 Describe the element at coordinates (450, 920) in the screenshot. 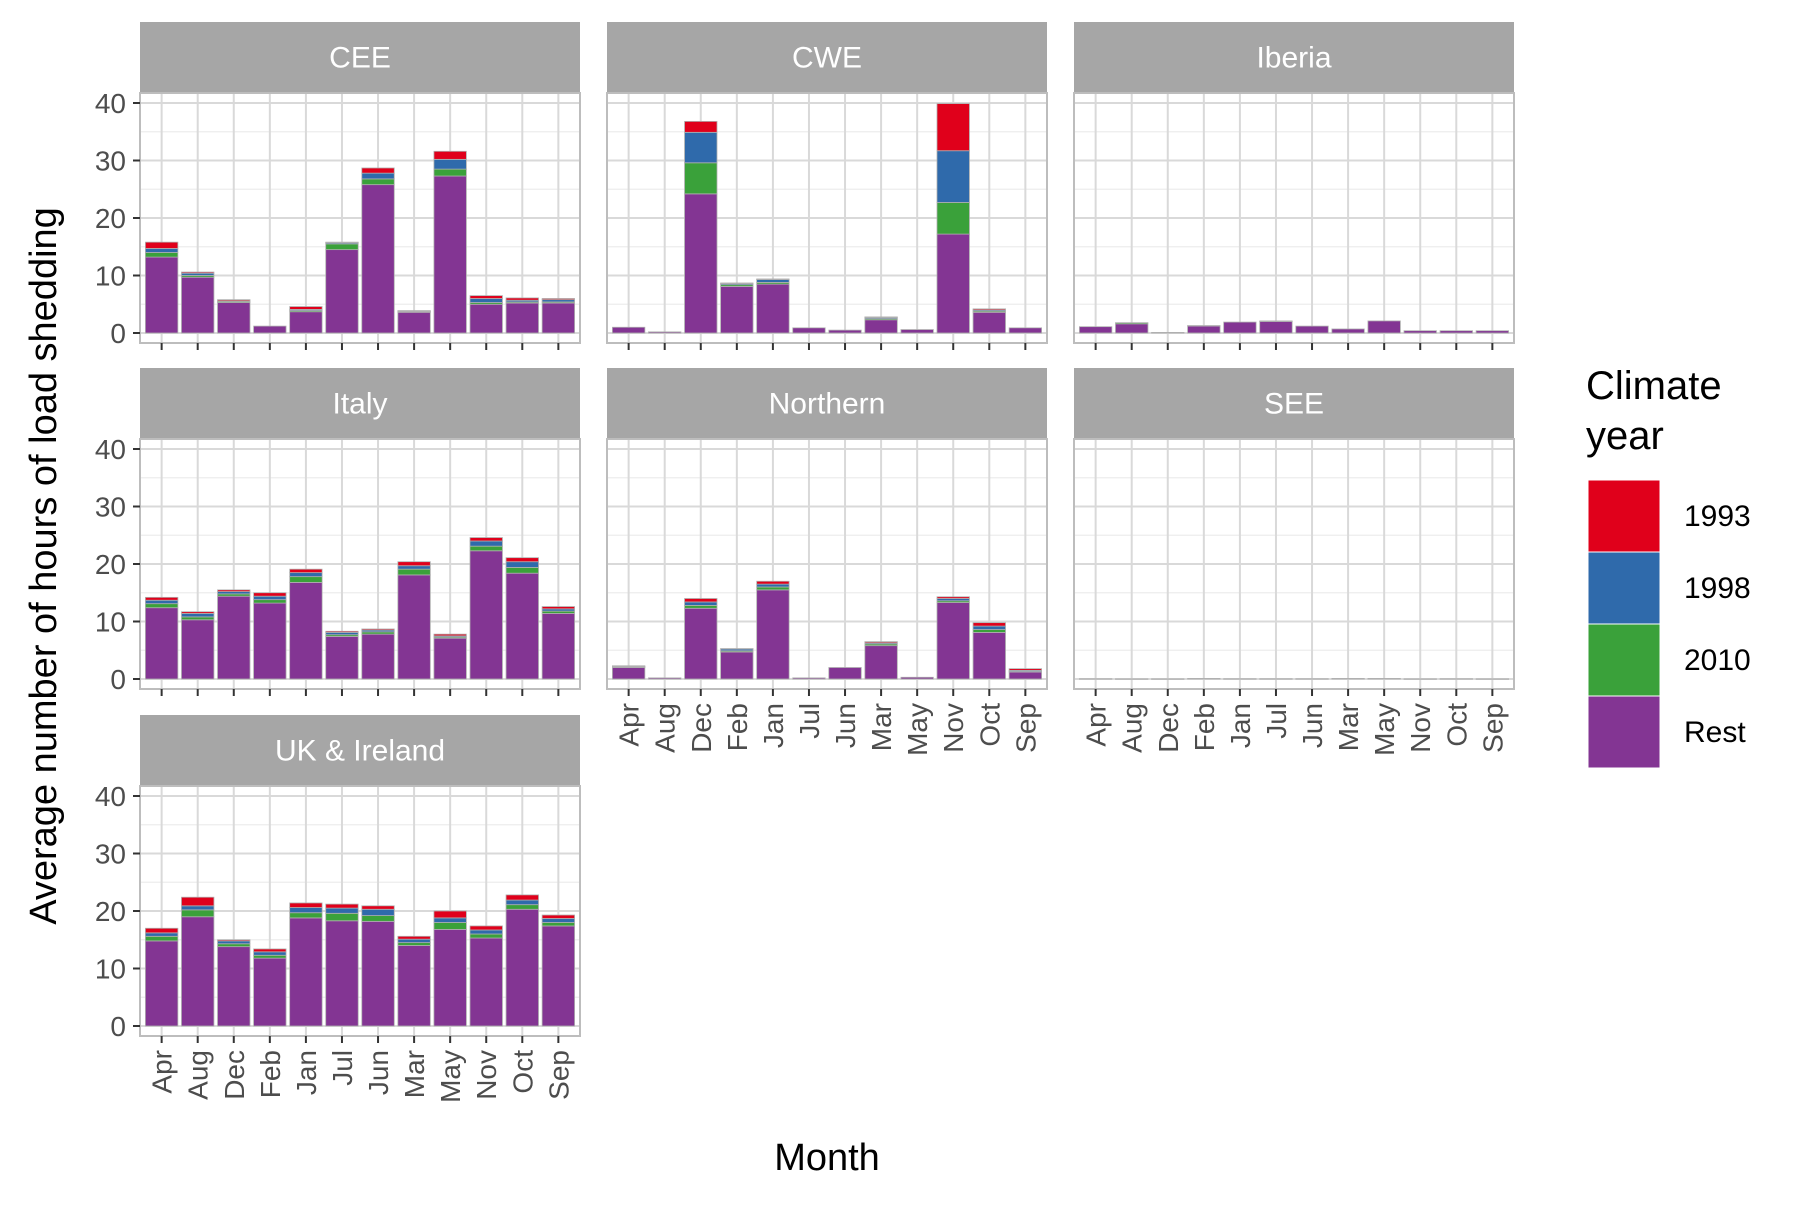

I see `bar-segment-1998-may` at that location.